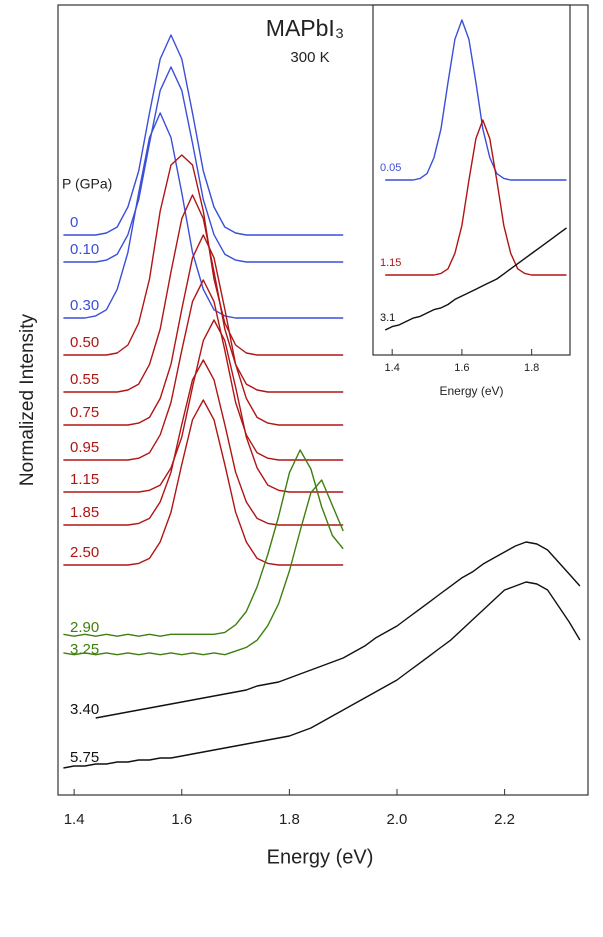 The height and width of the screenshot is (937, 603). I want to click on series-label: 2.90, so click(84, 627).